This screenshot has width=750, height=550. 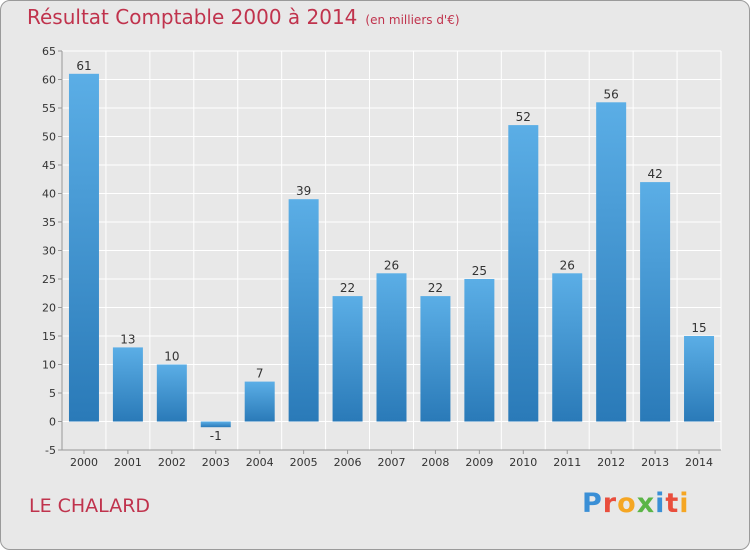 I want to click on y-tick-label: 5, so click(x=52, y=393).